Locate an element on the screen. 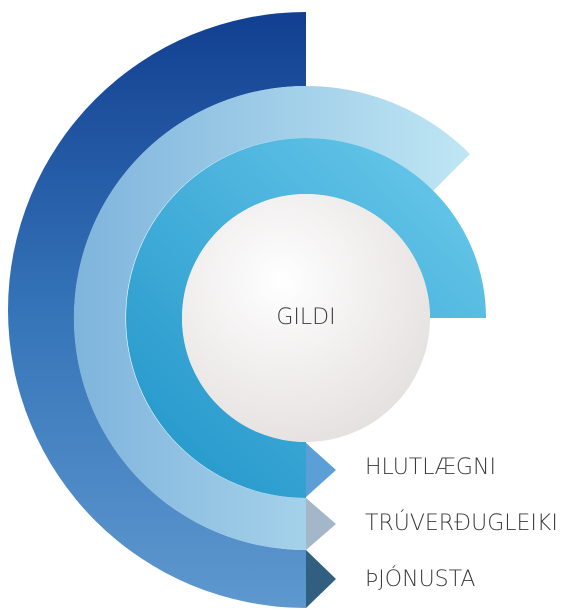 Image resolution: width=580 pixels, height=610 pixels. item-label: HLUTLÆGNI is located at coordinates (430, 467).